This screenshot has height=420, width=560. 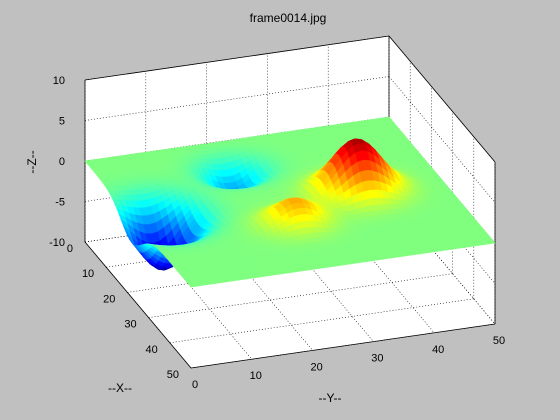 What do you see at coordinates (377, 359) in the screenshot?
I see `y-tick-label: 30` at bounding box center [377, 359].